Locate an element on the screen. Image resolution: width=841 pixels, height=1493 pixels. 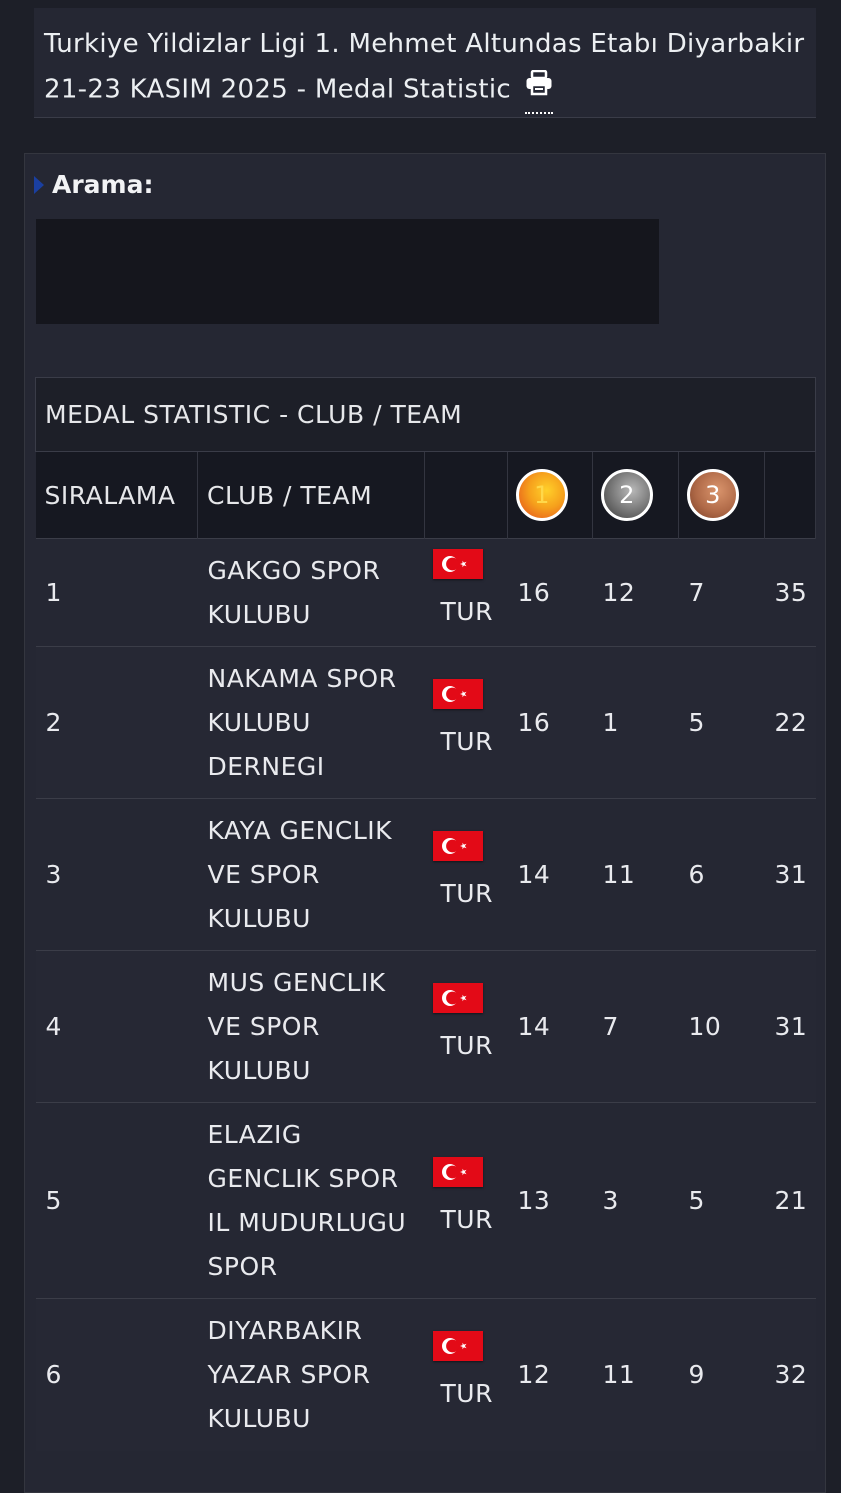
silver-count: 12 is located at coordinates (635, 592).